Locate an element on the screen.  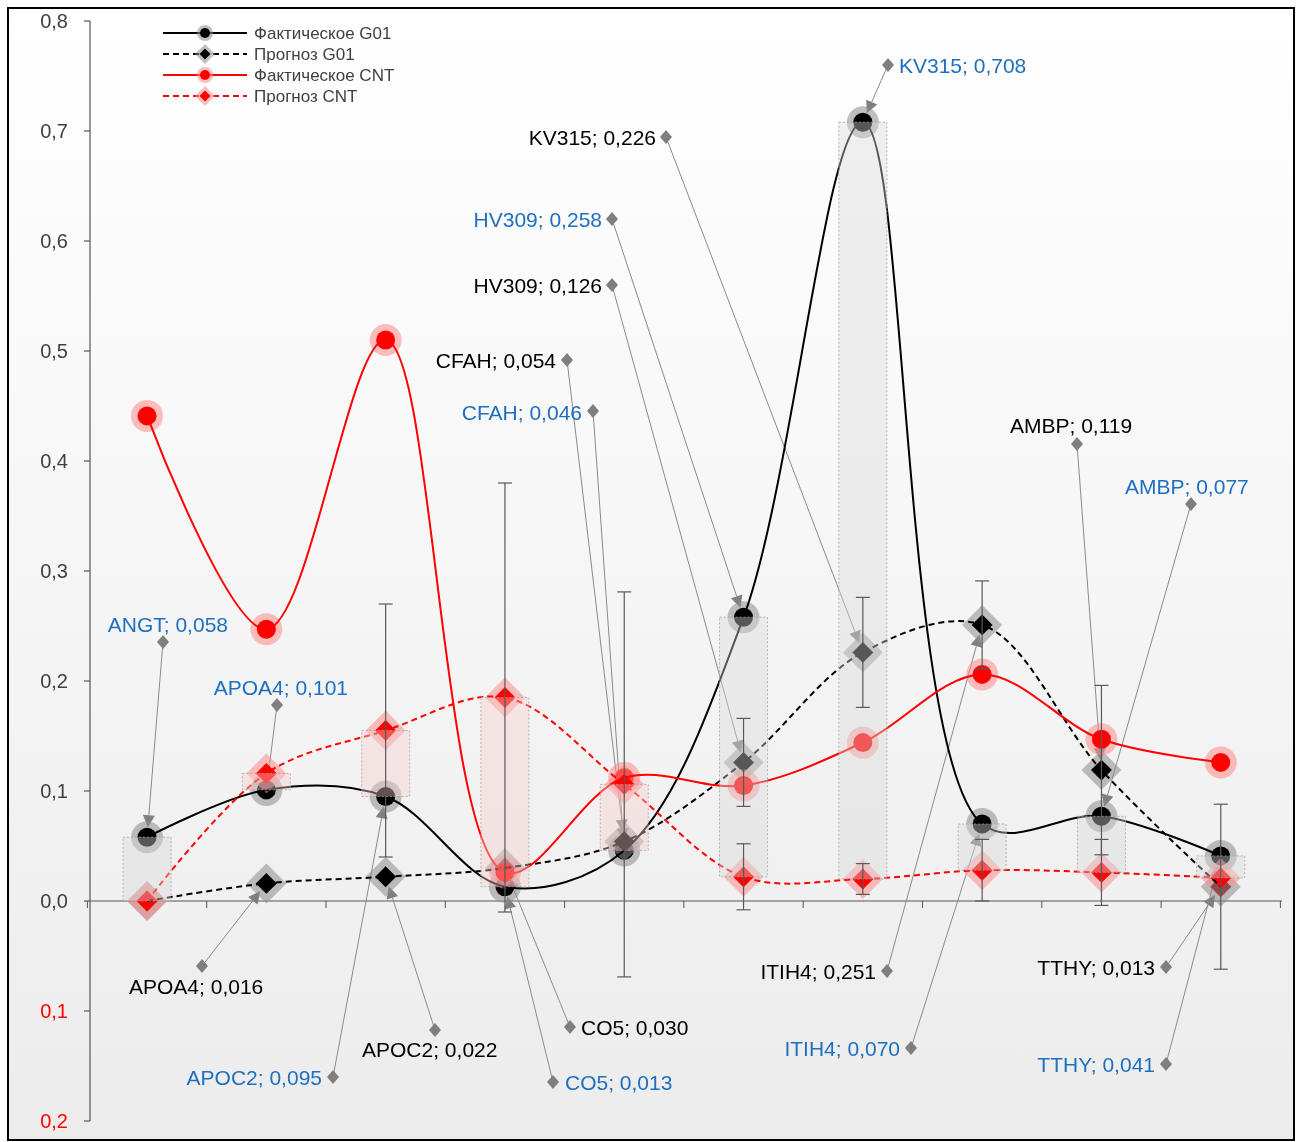
y-tick-label: 0,7 is located at coordinates (54, 131).